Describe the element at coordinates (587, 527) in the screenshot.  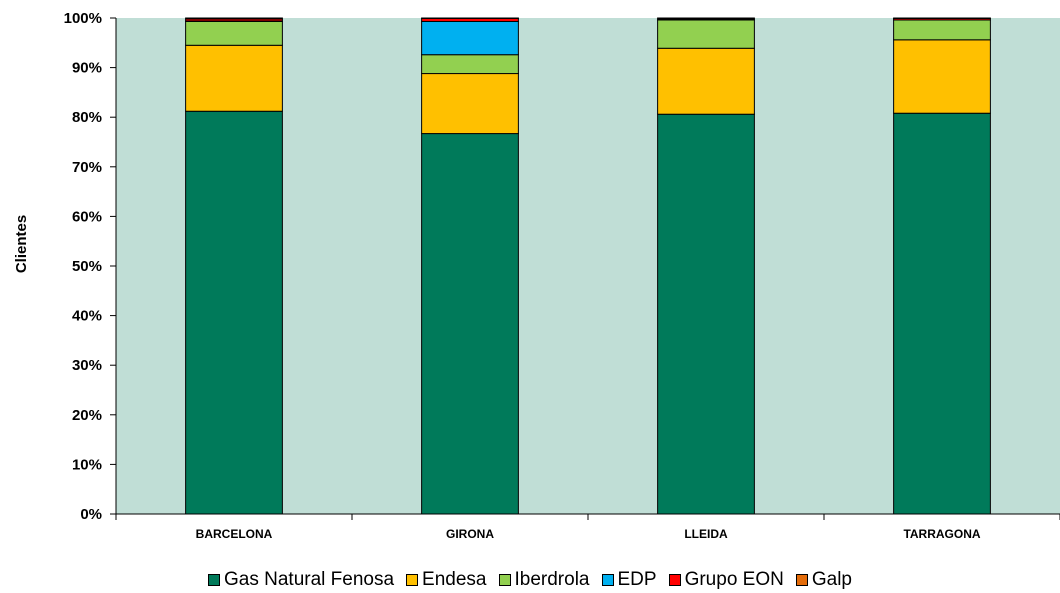
I see `x-axis: BARCELONA GIRONA LLEIDA TARRAGONA` at that location.